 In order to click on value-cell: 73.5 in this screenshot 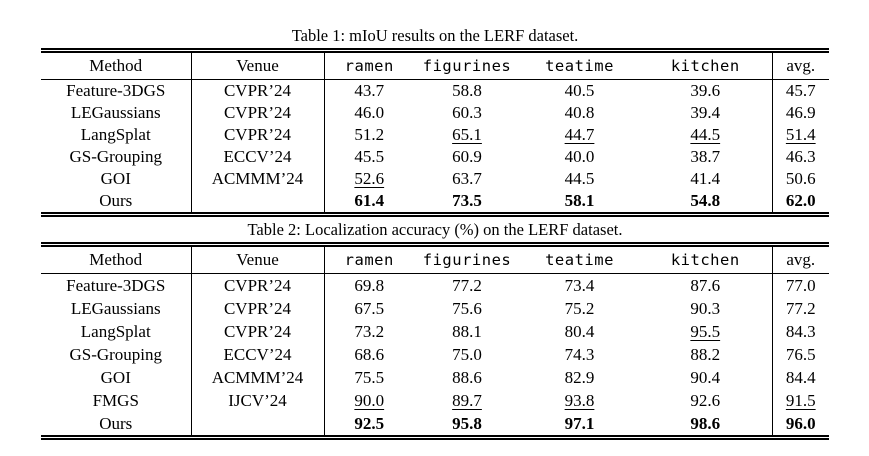, I will do `click(467, 200)`.